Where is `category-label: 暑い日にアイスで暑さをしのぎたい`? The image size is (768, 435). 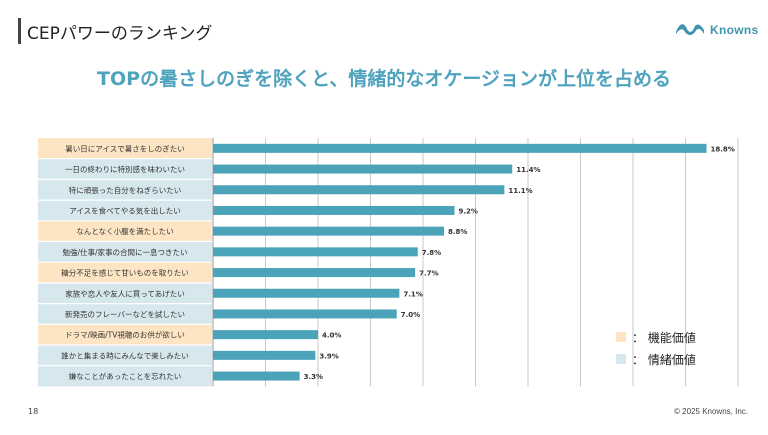 category-label: 暑い日にアイスで暑さをしのぎたい is located at coordinates (124, 148).